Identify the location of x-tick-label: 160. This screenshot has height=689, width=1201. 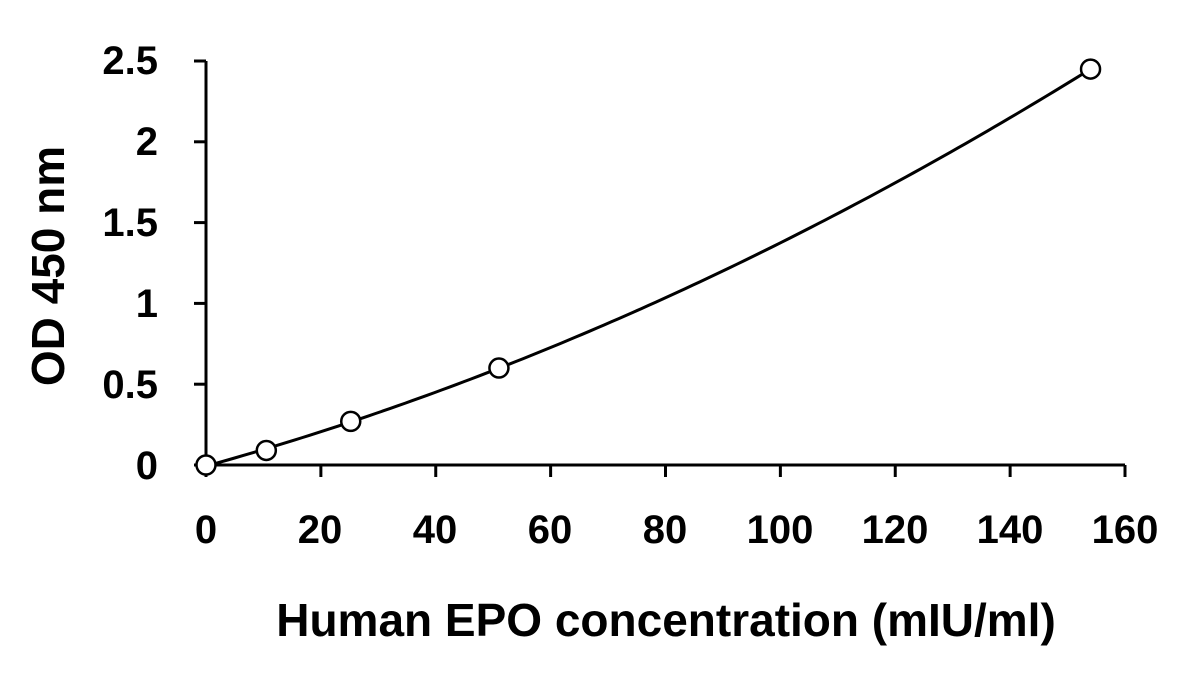
(1125, 530).